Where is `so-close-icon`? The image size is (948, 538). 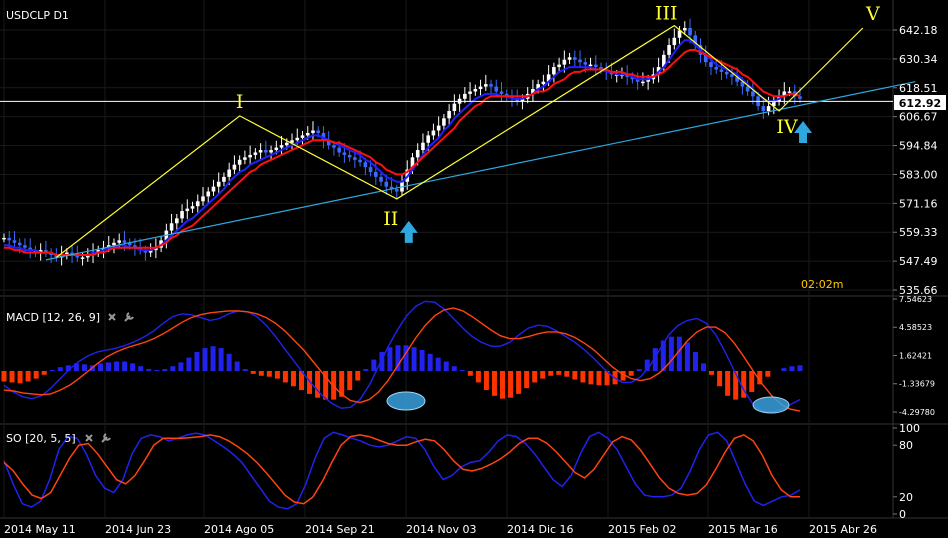 so-close-icon is located at coordinates (89, 438).